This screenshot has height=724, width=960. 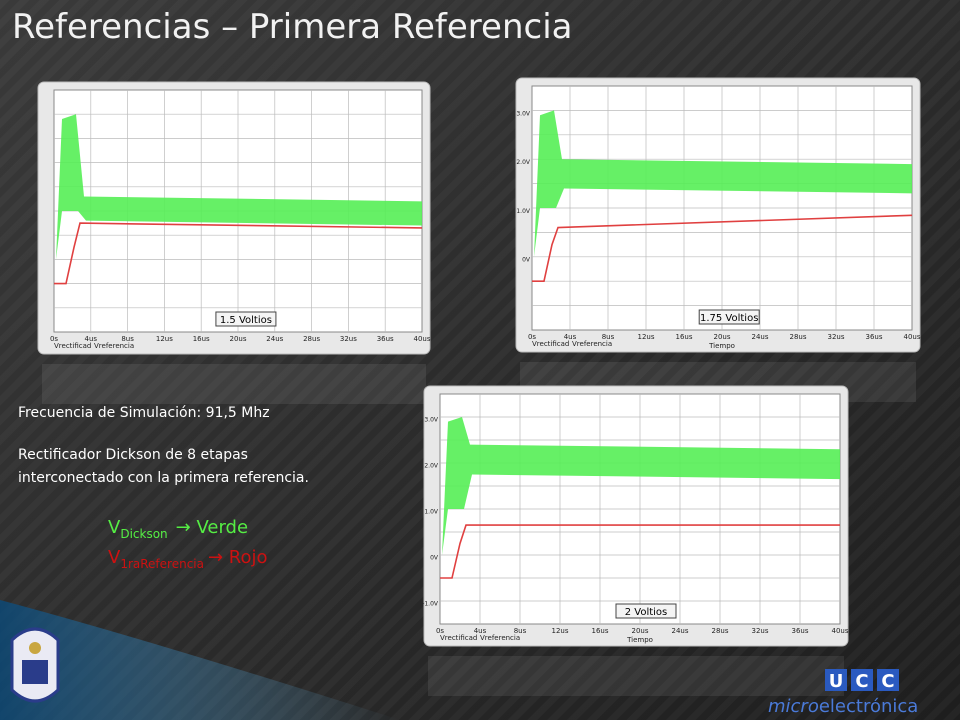 What do you see at coordinates (144, 413) in the screenshot?
I see `frequency: Frecuencia de Simulación: 91,5 Mhz` at bounding box center [144, 413].